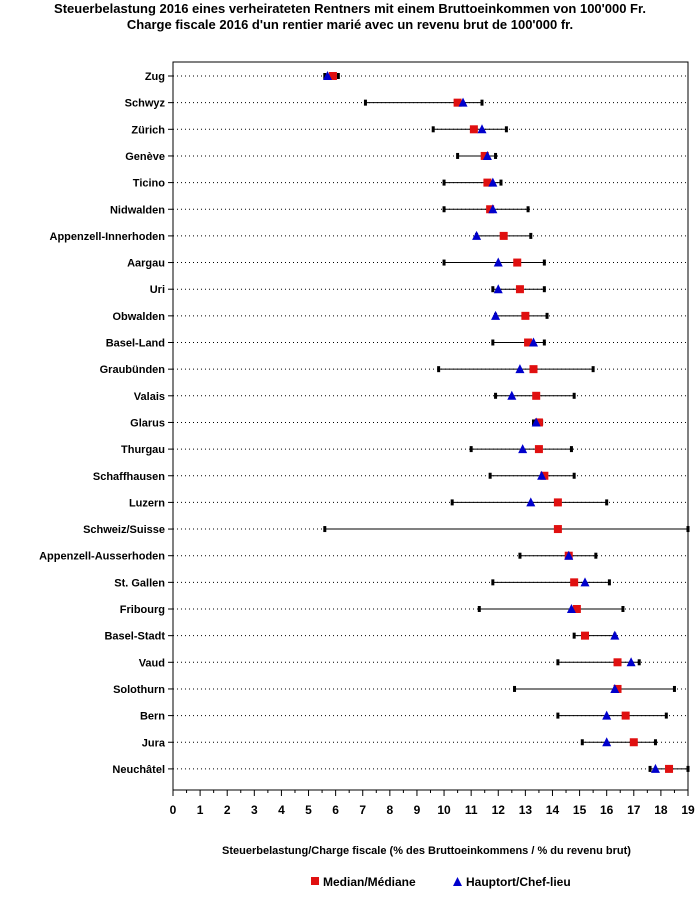 This screenshot has height=900, width=700. Describe the element at coordinates (200, 810) in the screenshot. I see `x-tick-label: 1` at that location.